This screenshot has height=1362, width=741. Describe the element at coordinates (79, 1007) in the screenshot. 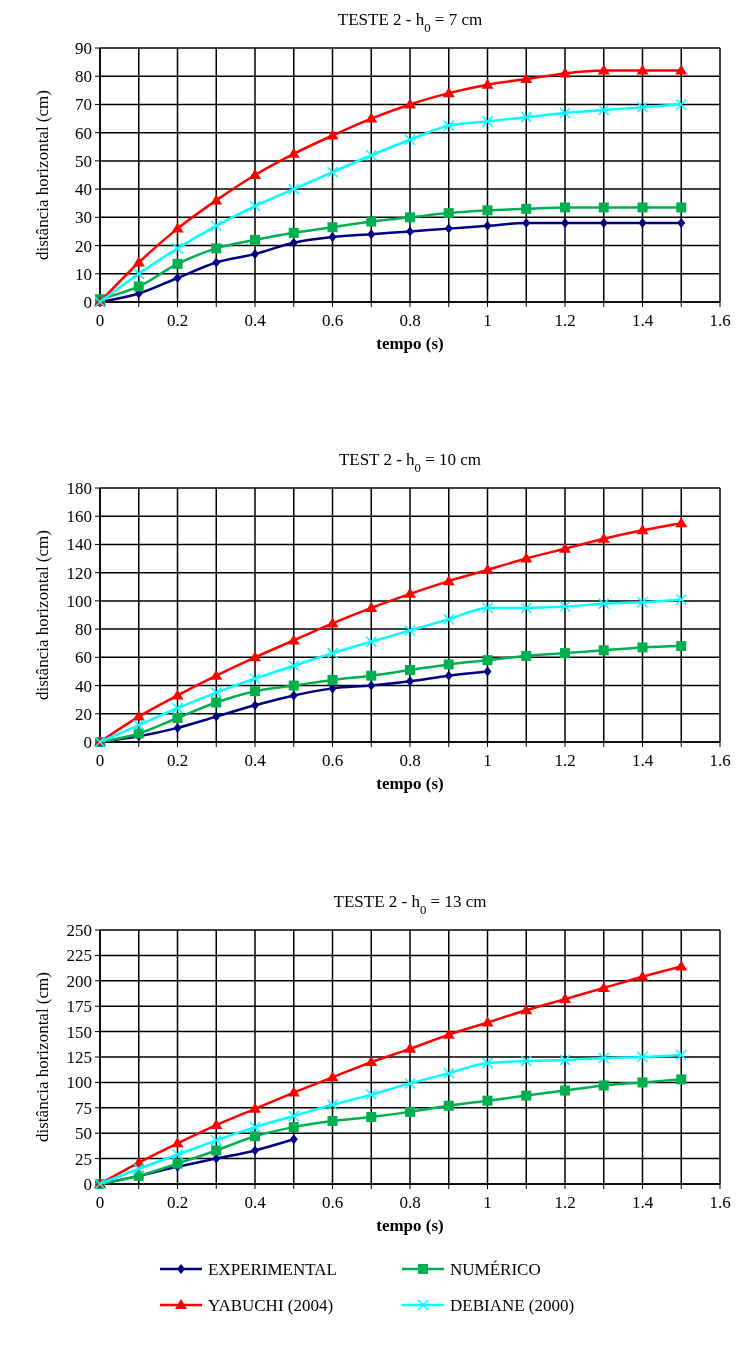

I see `y-tick-label: 175` at that location.